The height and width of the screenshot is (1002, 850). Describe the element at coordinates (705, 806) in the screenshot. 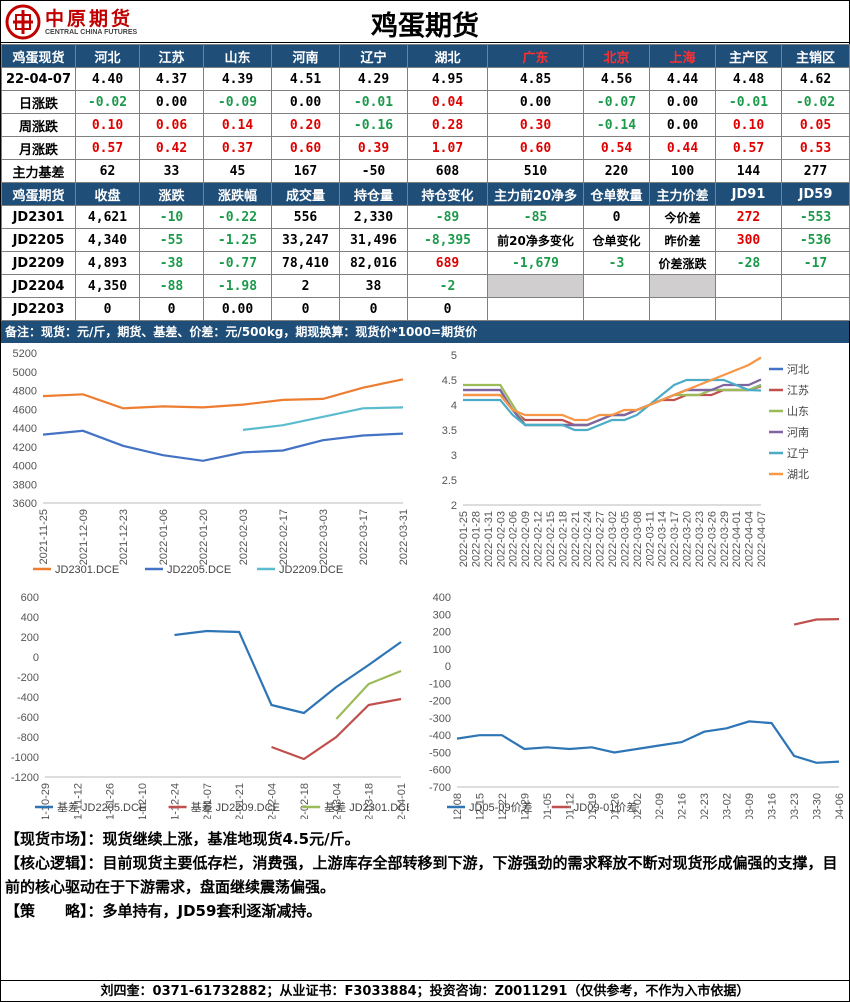

I see `x-tick-label: 2022-02-23` at that location.